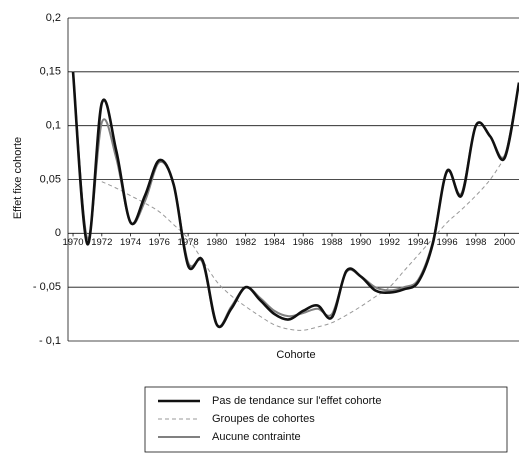  Describe the element at coordinates (216, 242) in the screenshot. I see `x-tick-label: 1980` at that location.